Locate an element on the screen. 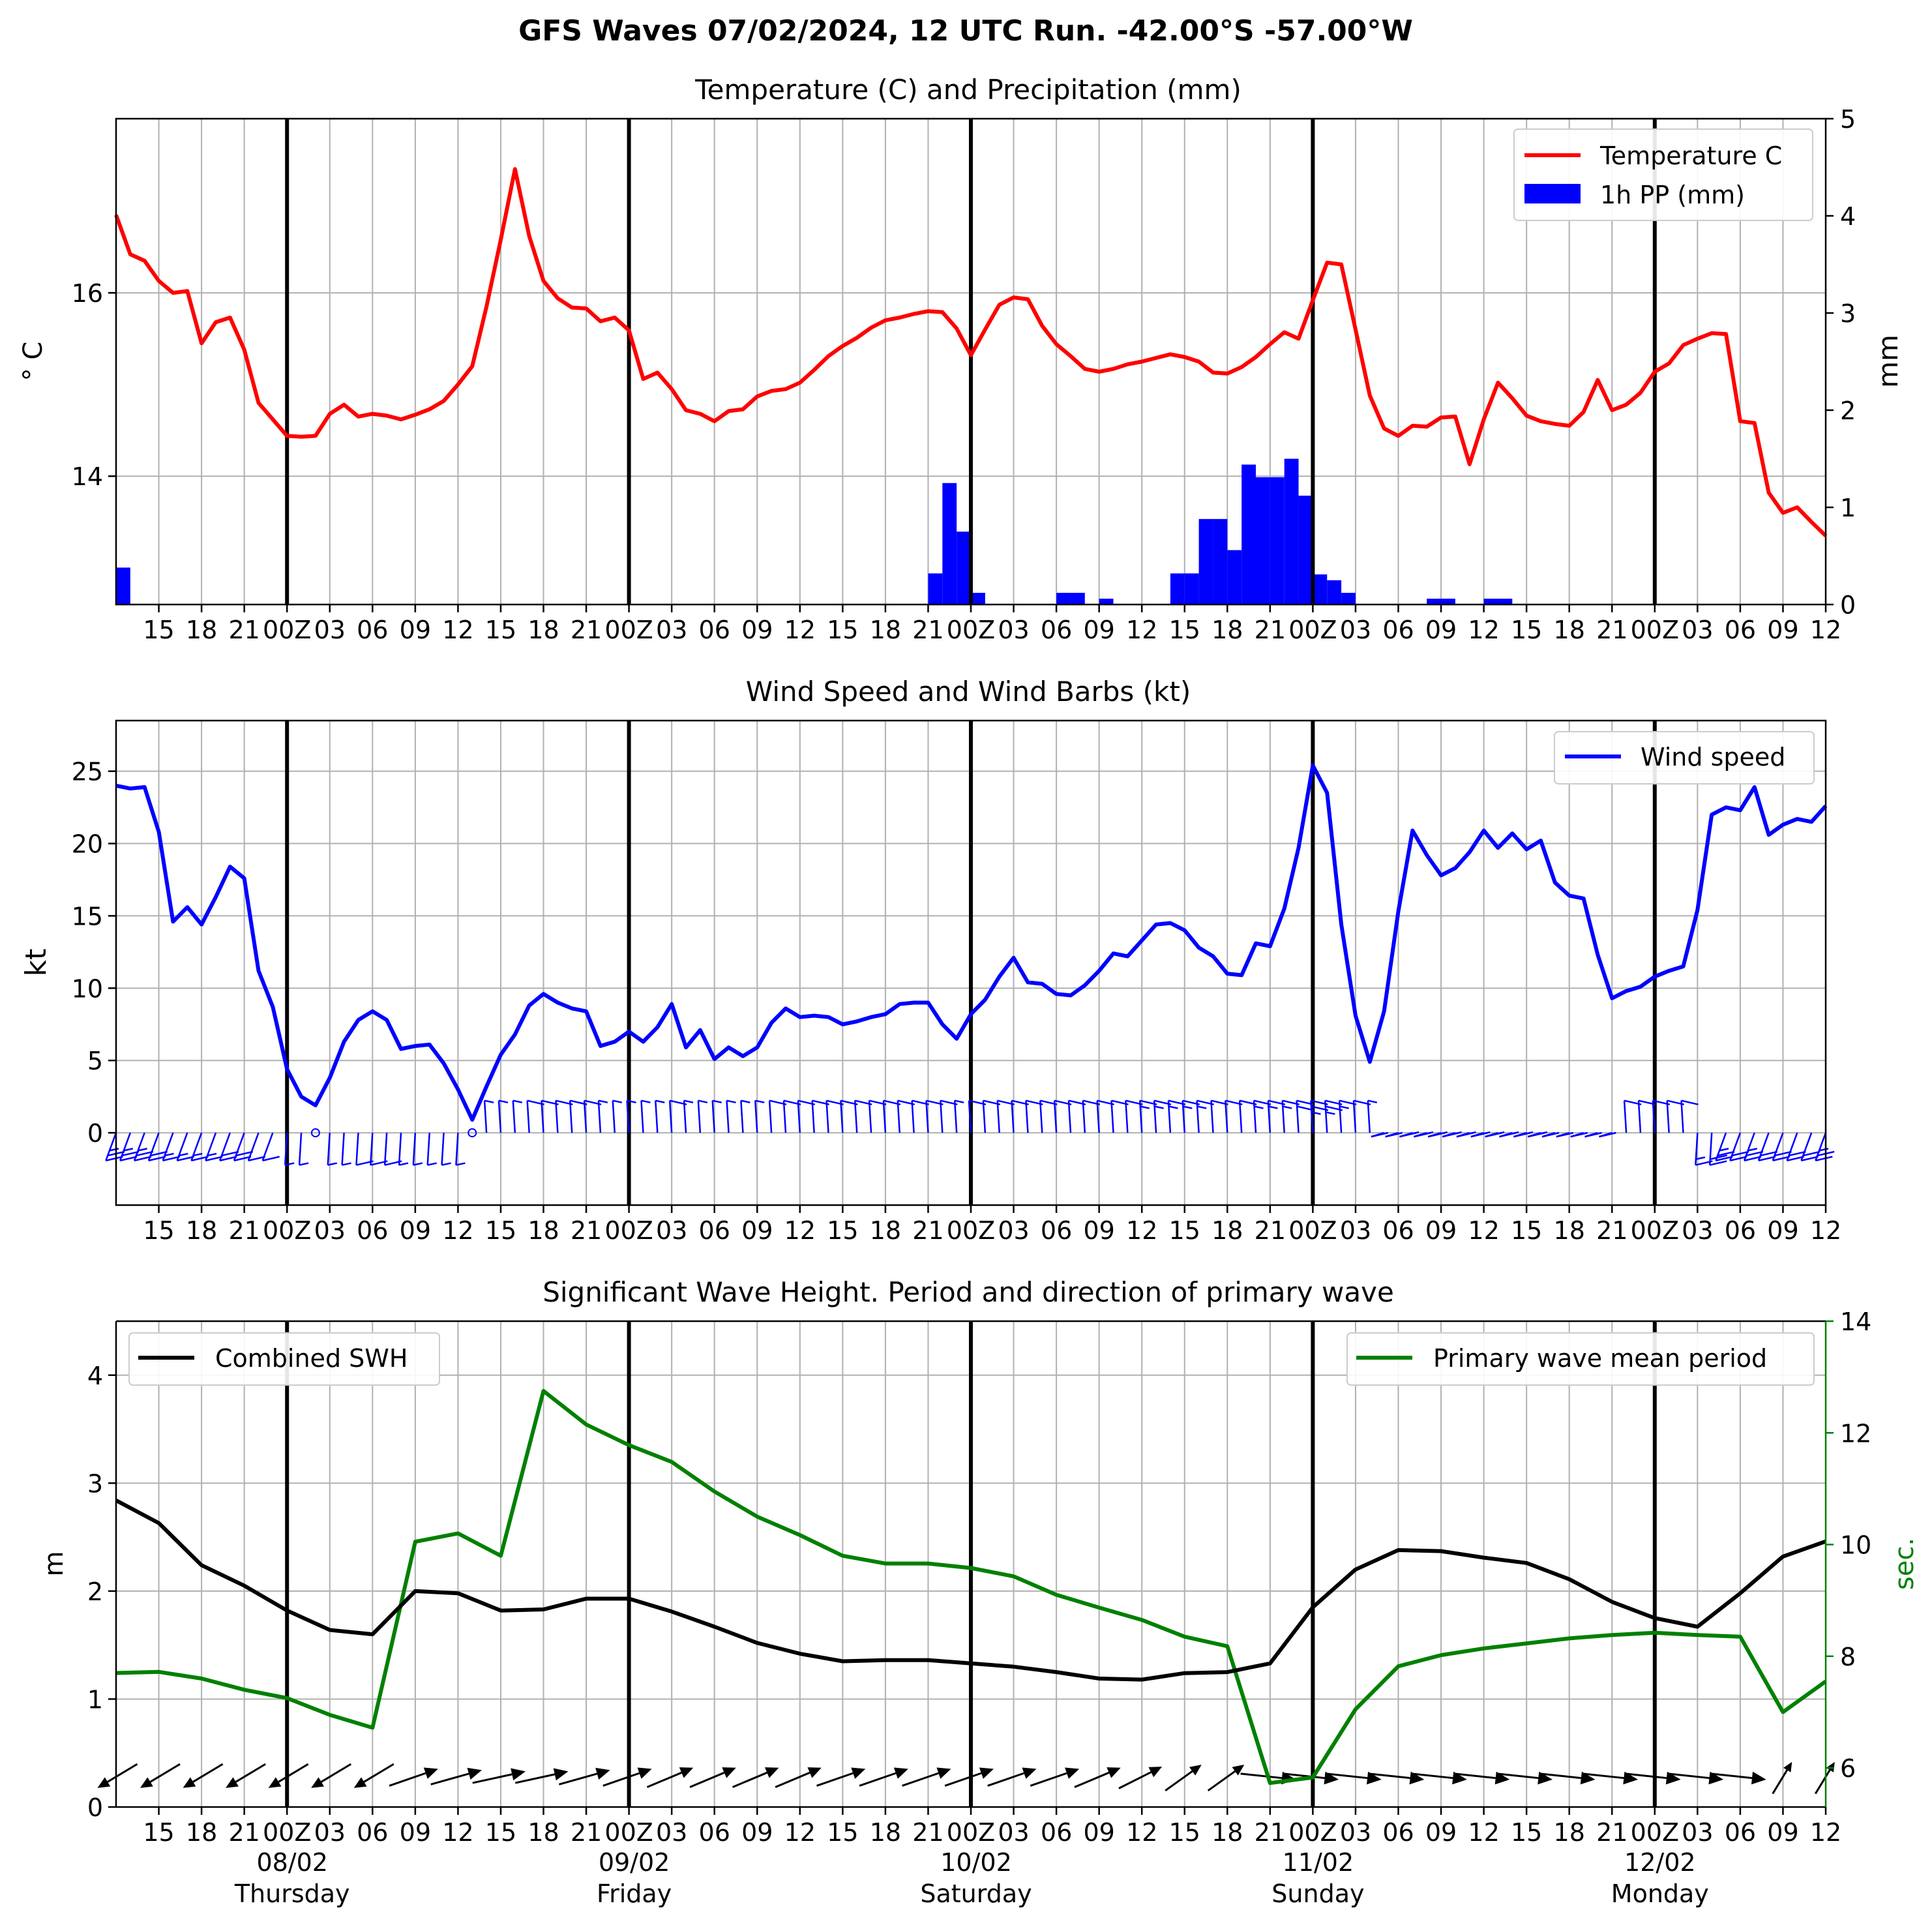  y2-tick-label: 0 is located at coordinates (1848, 605).